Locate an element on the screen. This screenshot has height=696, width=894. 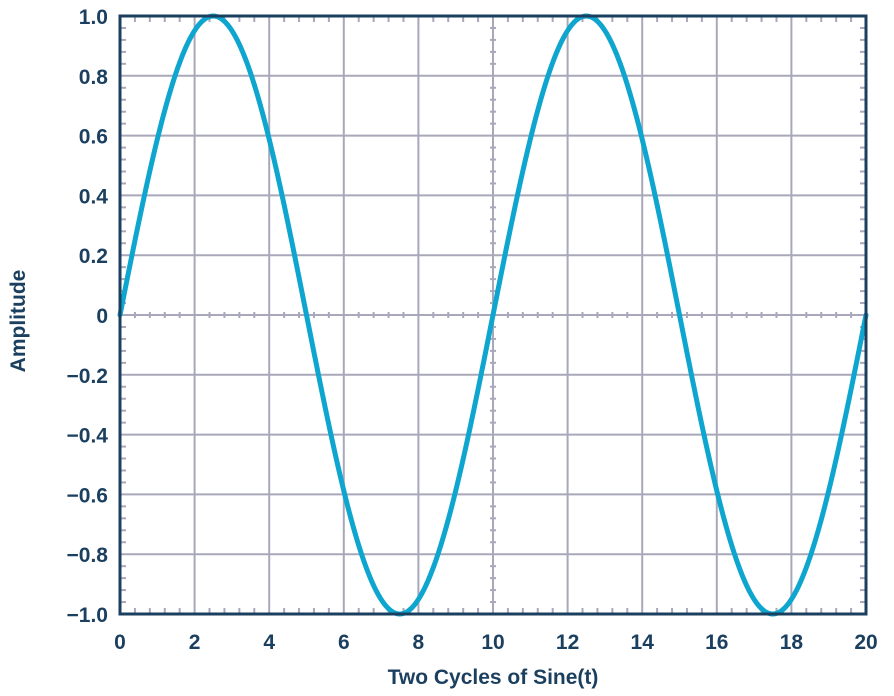
x-tick-label: 10 is located at coordinates (492, 642).